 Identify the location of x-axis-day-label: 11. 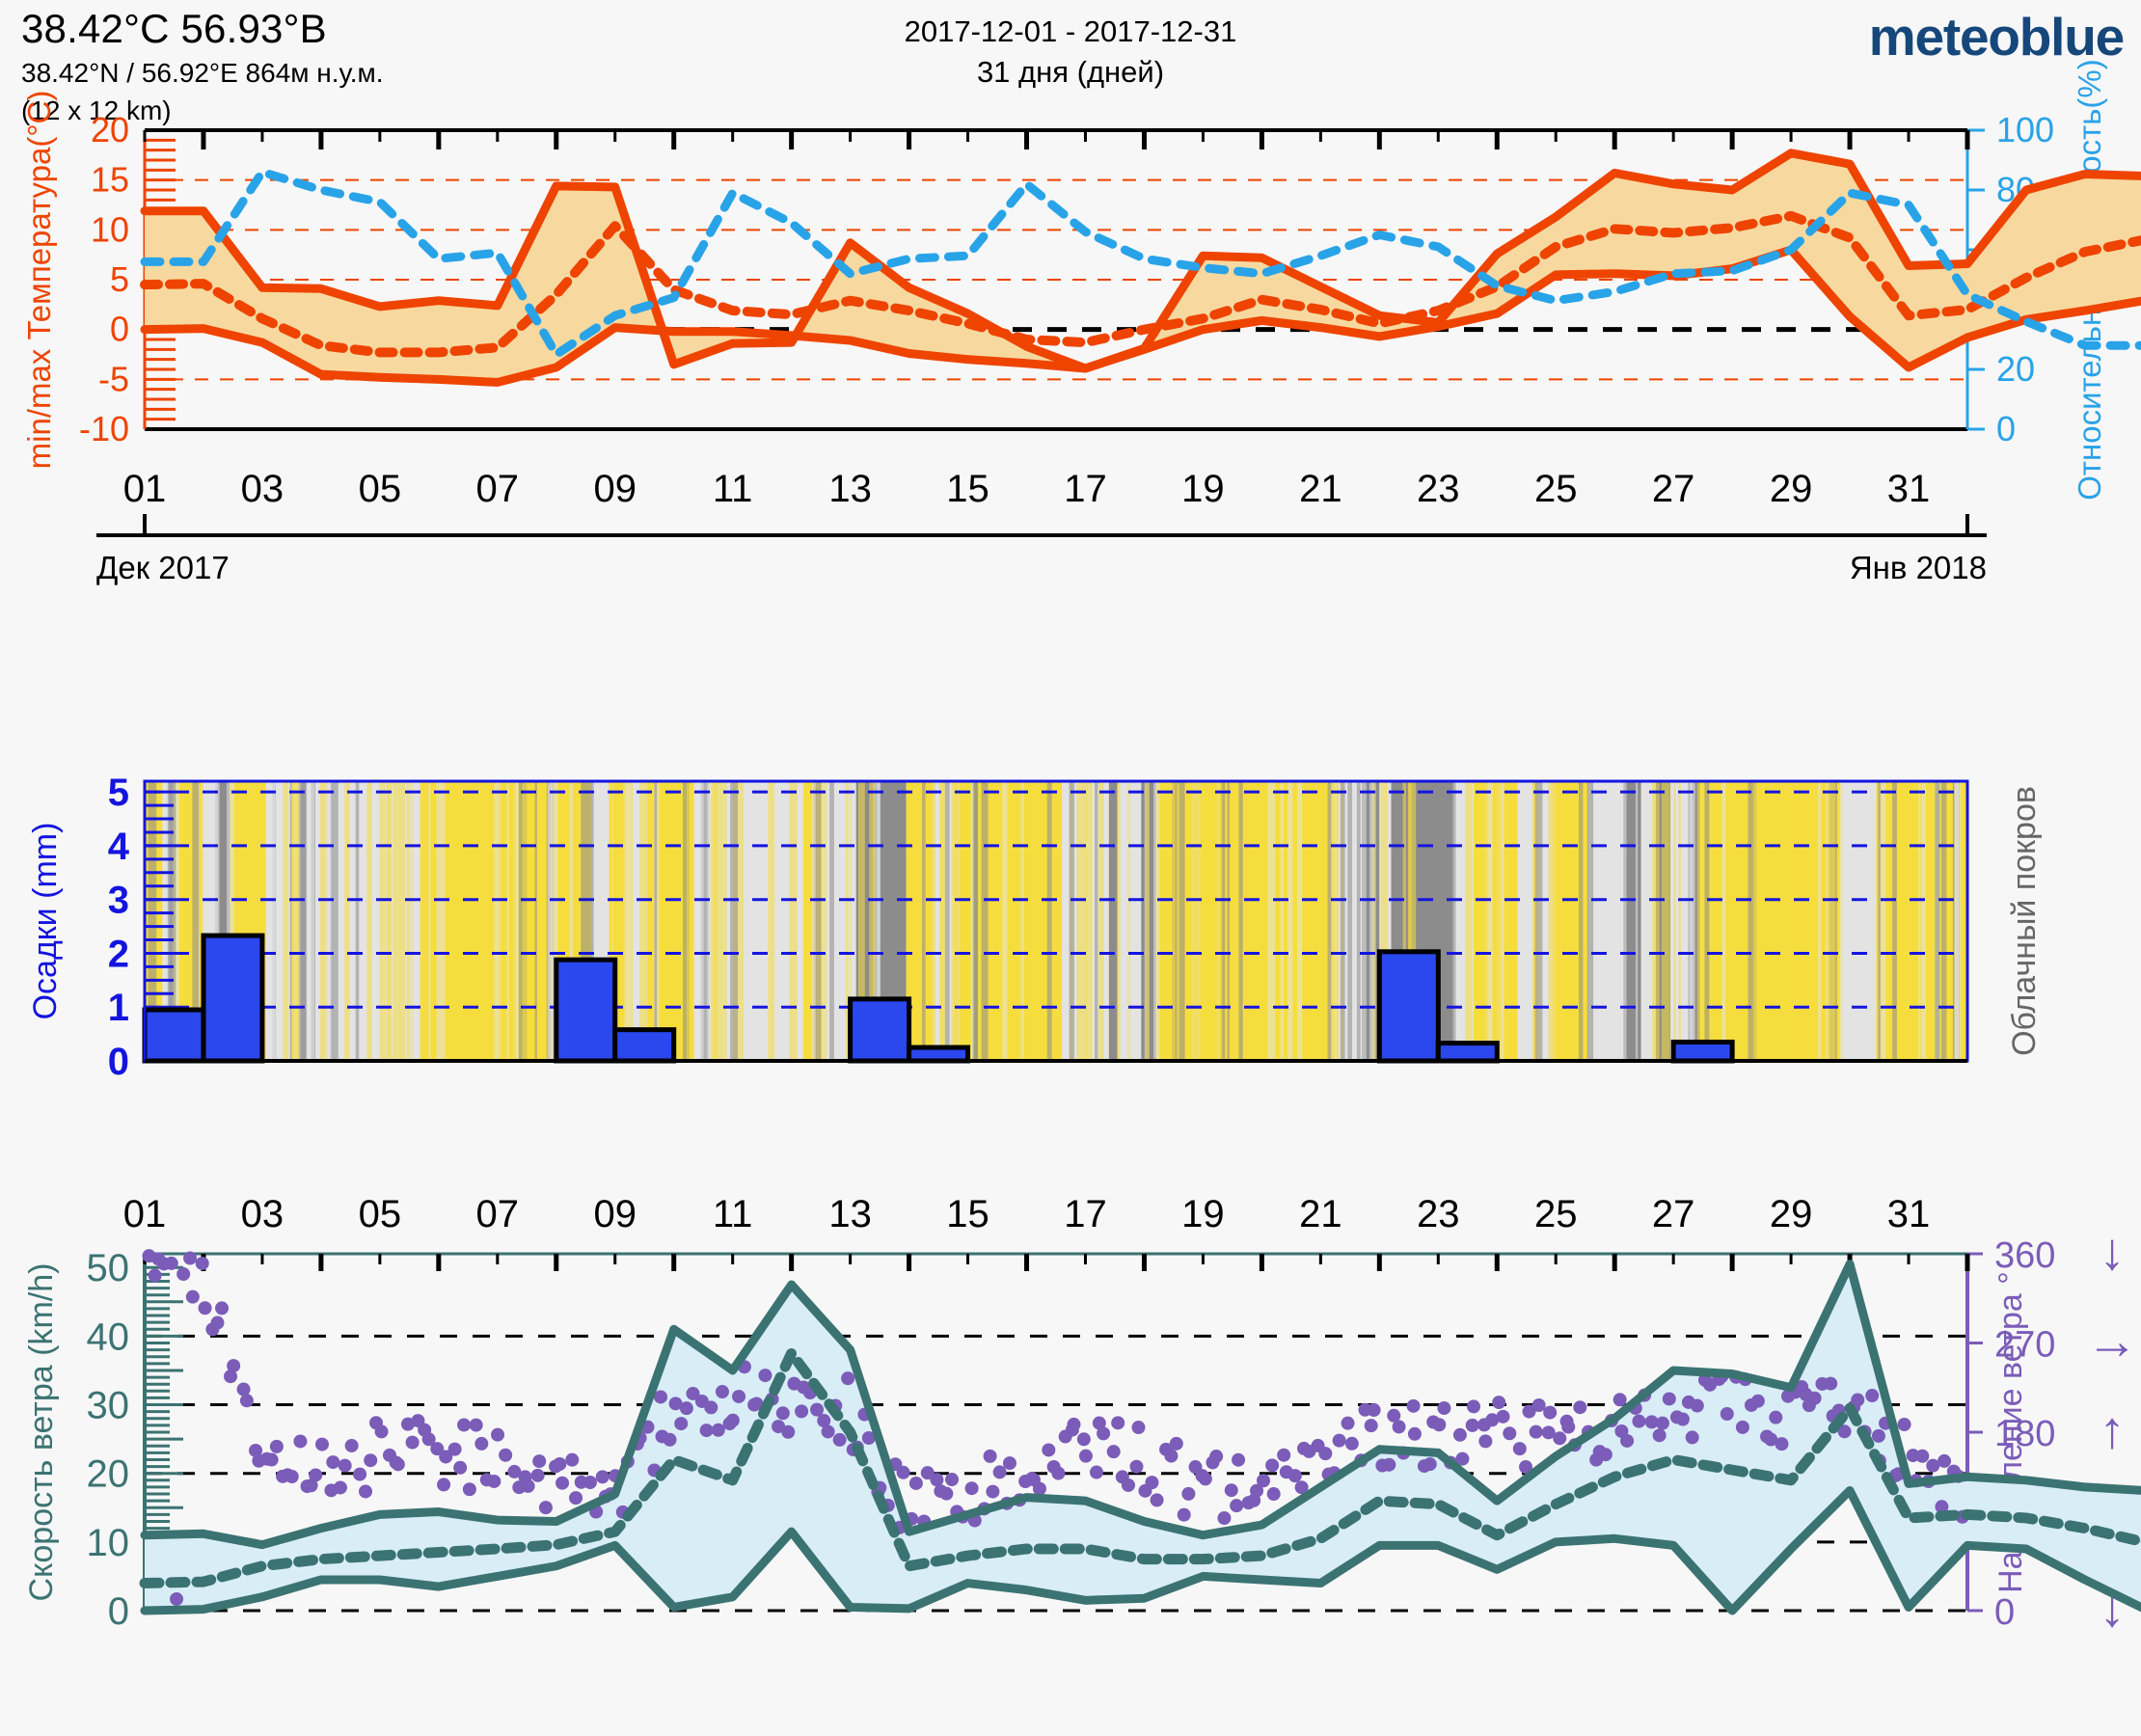
(733, 489).